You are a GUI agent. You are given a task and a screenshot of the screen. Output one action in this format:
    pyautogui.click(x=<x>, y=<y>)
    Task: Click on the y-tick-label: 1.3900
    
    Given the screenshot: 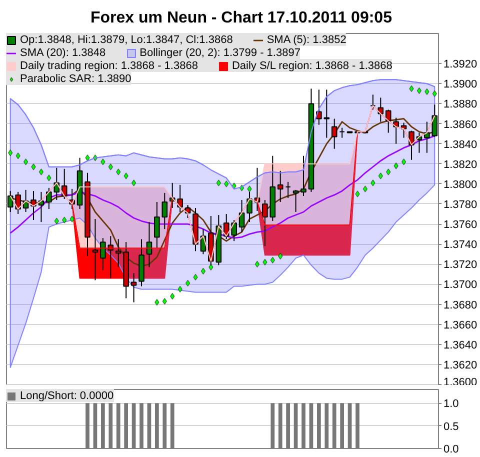 What is the action you would take?
    pyautogui.click(x=461, y=84)
    